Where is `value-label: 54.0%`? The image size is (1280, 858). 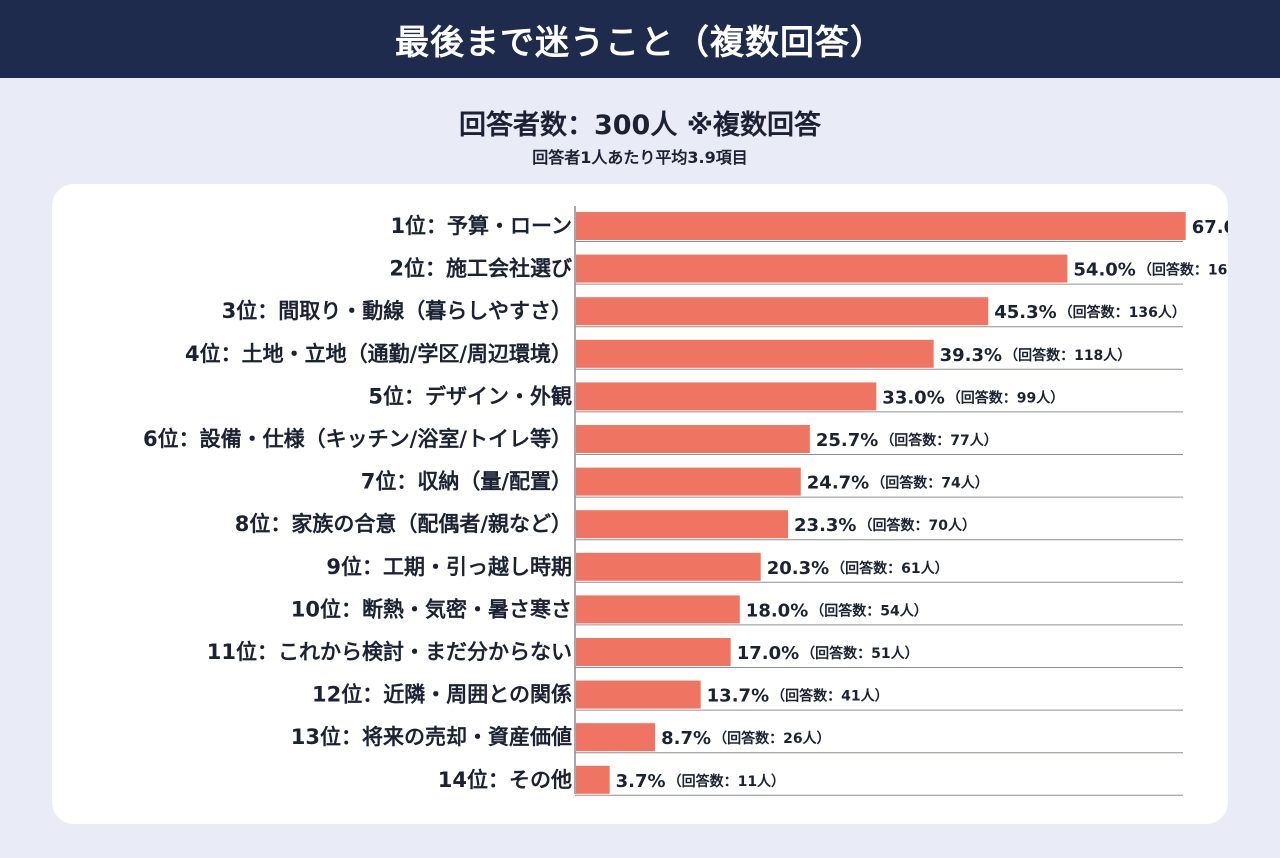 value-label: 54.0% is located at coordinates (1104, 270).